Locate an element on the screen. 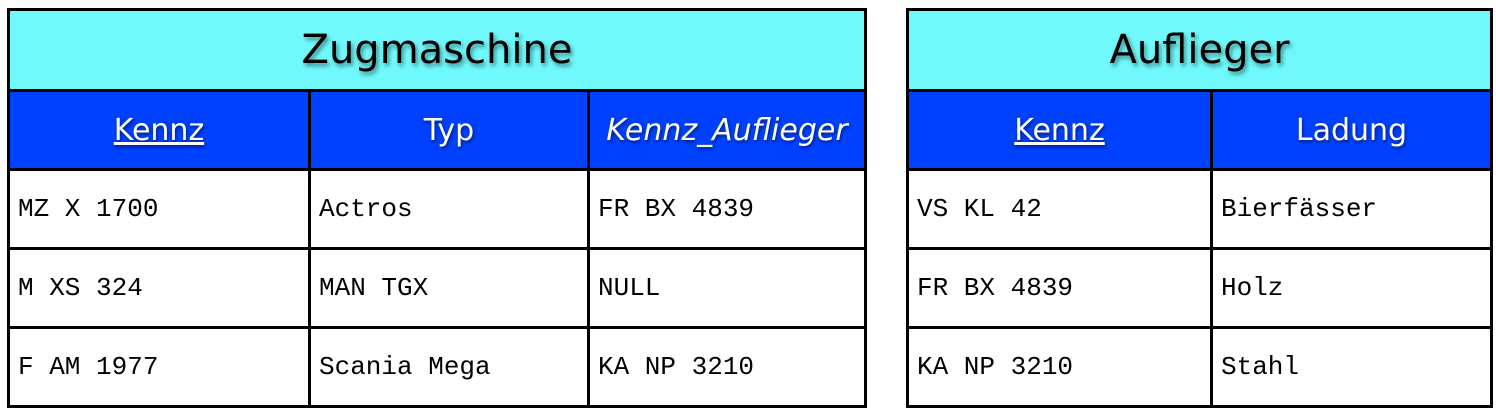  table-row: F AM 1977 Scania Mega KA NP 3210 is located at coordinates (437, 367).